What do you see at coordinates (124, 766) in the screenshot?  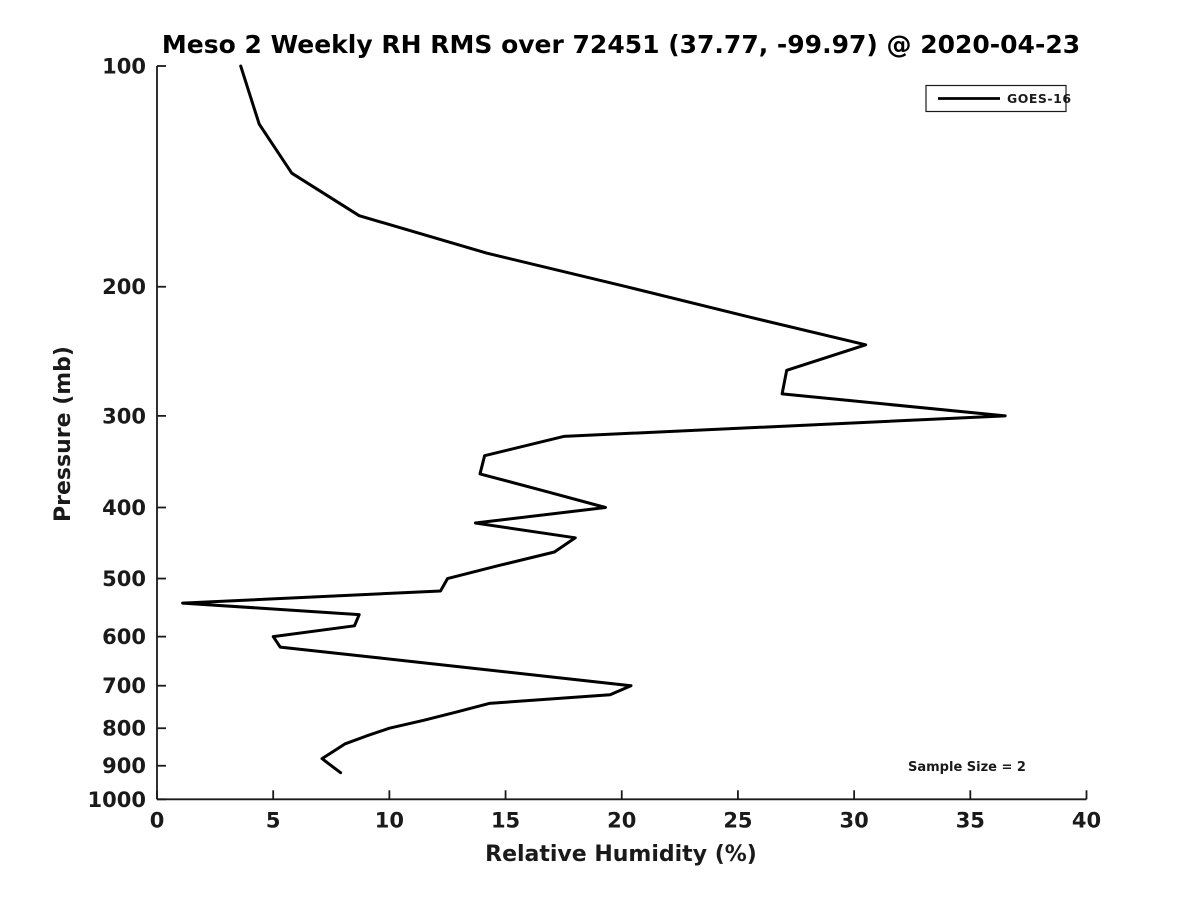 I see `y-tick-label: 900` at bounding box center [124, 766].